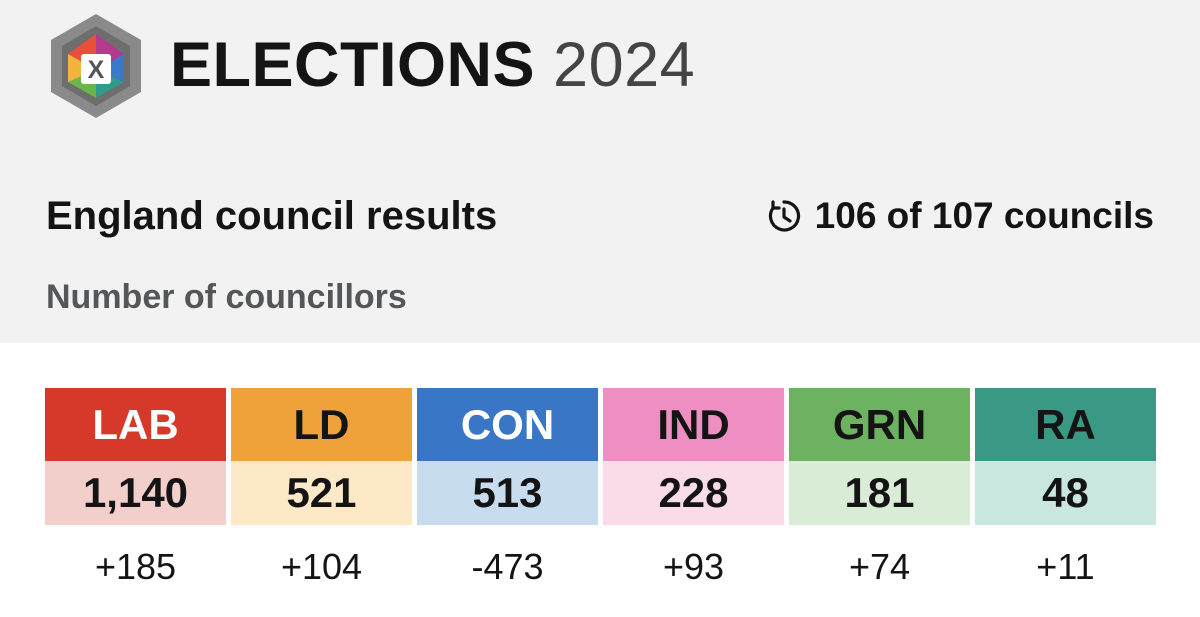  I want to click on seat-change: +74, so click(879, 566).